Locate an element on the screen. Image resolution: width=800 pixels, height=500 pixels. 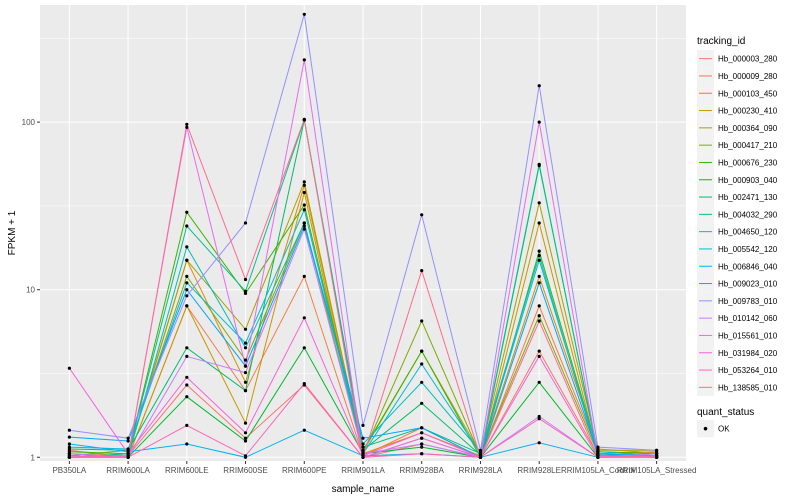
legend-entry-label: Hb_009023_010 is located at coordinates (748, 284).